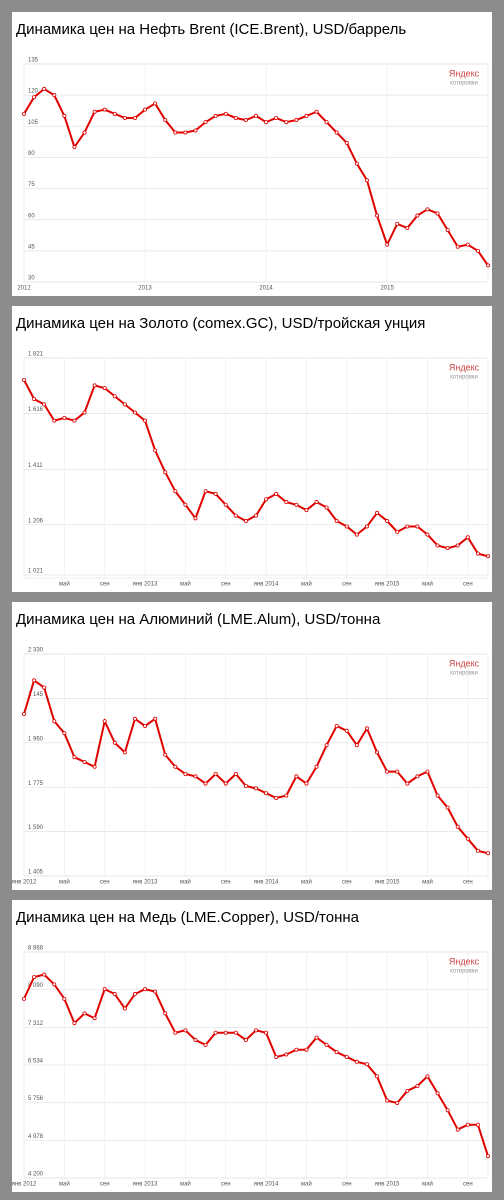 The image size is (504, 1200). I want to click on x-tick-label: янв 2013, so click(145, 1185).